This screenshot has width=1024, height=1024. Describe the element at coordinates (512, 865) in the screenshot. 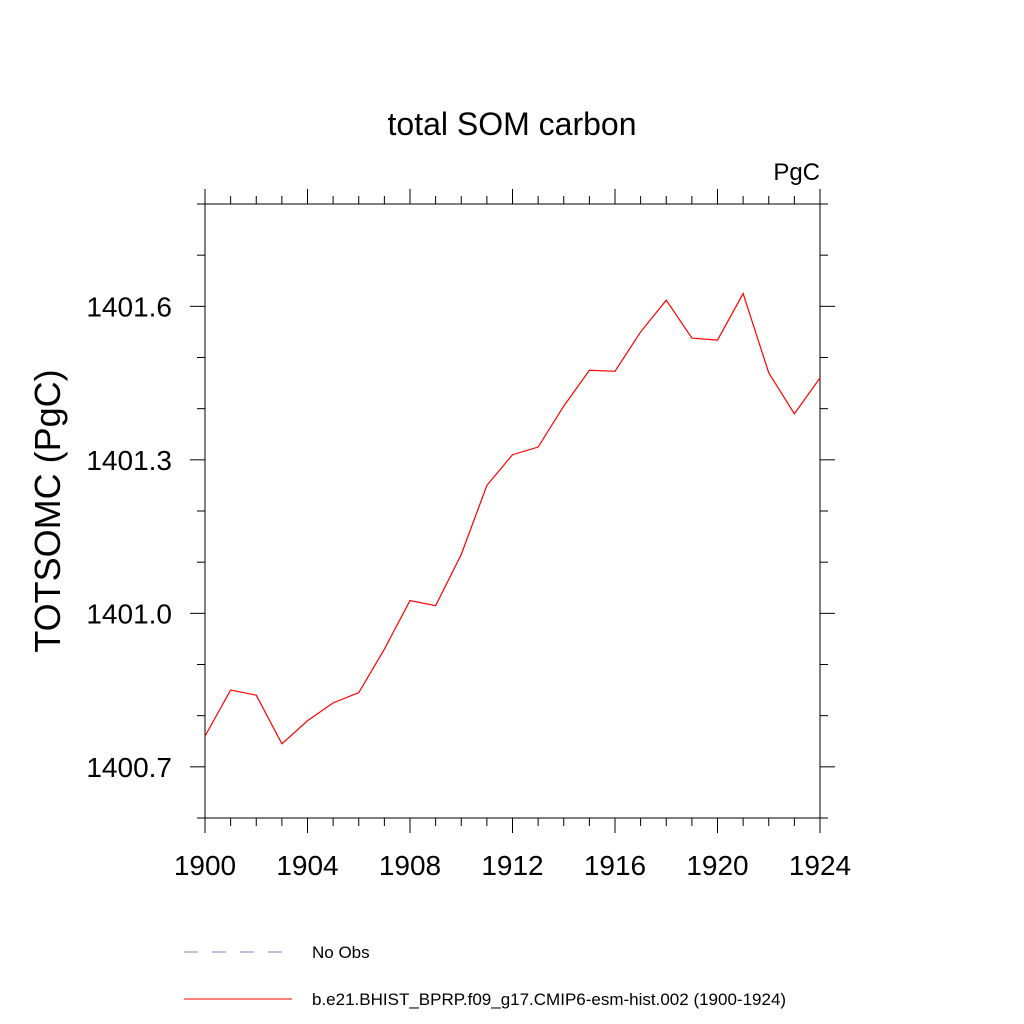

I see `x-tick-label: 1912` at that location.